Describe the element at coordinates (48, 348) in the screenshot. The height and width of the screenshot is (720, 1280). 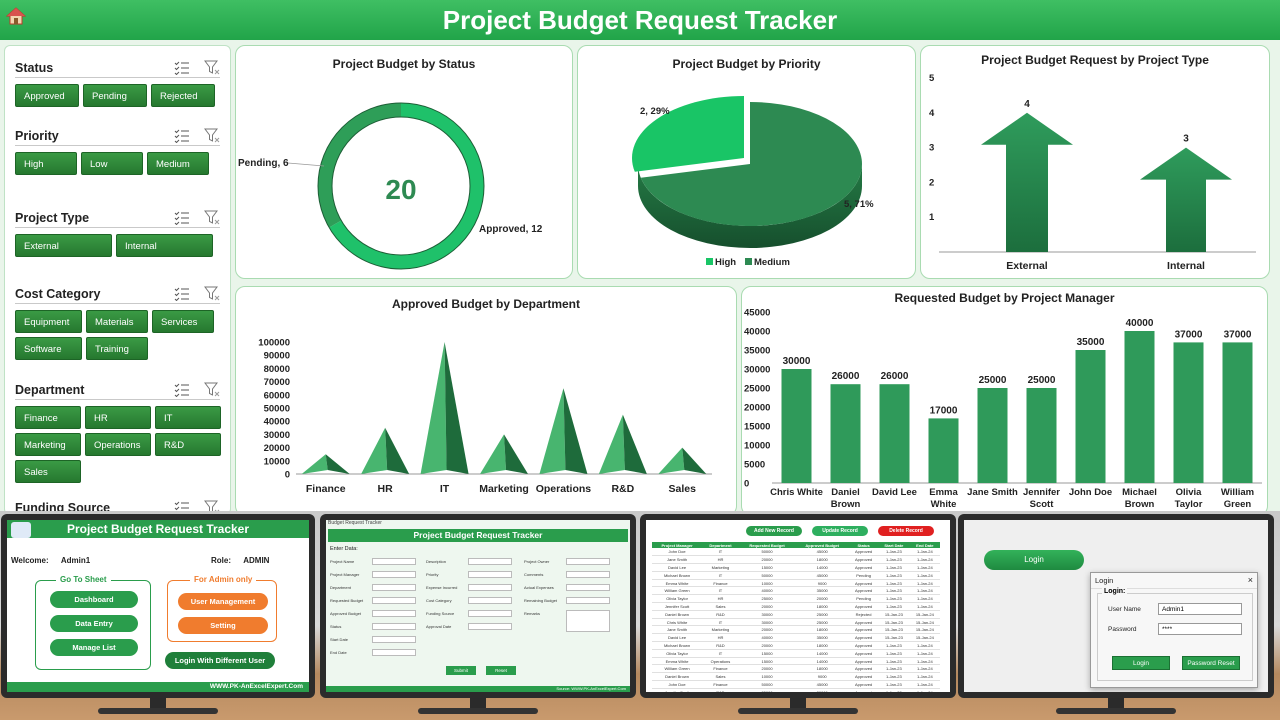
I see `slicer-item: Software` at that location.